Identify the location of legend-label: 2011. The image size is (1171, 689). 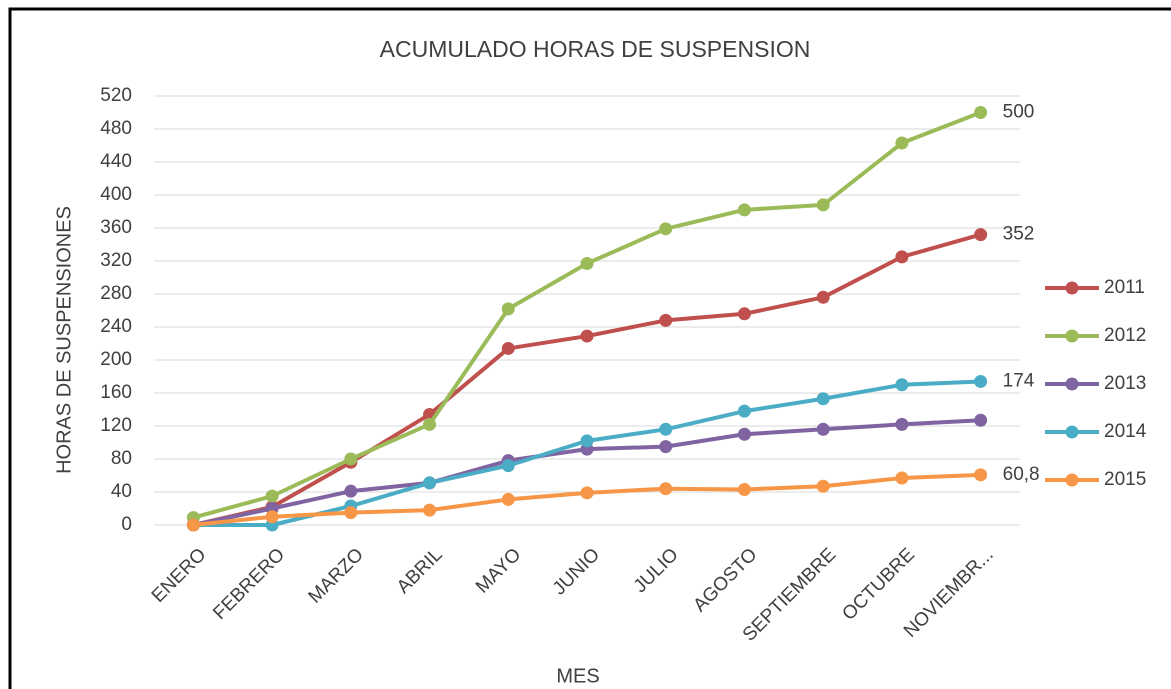
(1124, 287).